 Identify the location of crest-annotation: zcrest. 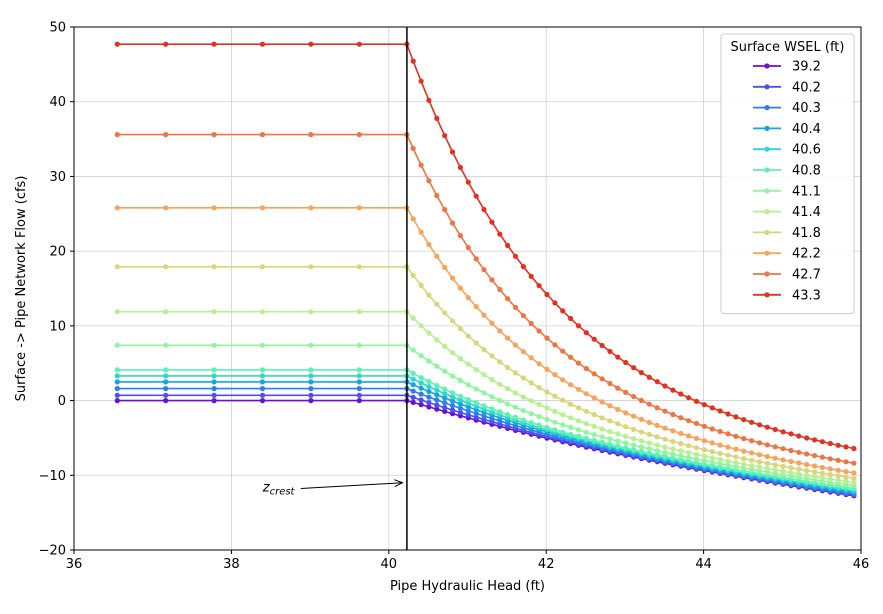
(333, 488).